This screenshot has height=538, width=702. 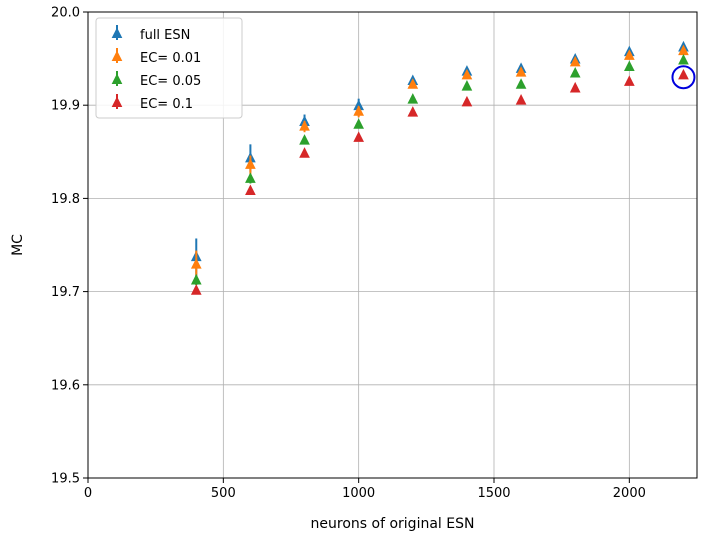 What do you see at coordinates (393, 524) in the screenshot?
I see `x-axis-label: neurons of original ESN` at bounding box center [393, 524].